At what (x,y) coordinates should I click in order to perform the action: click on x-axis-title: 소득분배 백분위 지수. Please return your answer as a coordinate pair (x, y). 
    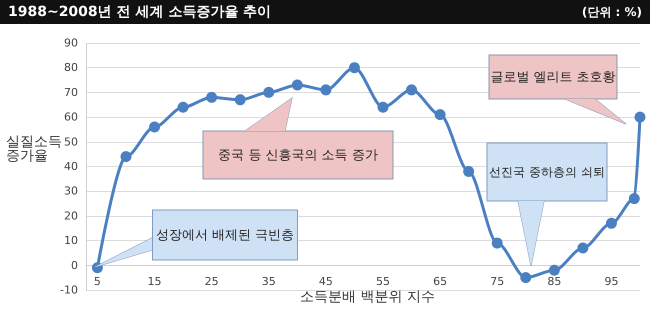
    Looking at the image, I should click on (367, 297).